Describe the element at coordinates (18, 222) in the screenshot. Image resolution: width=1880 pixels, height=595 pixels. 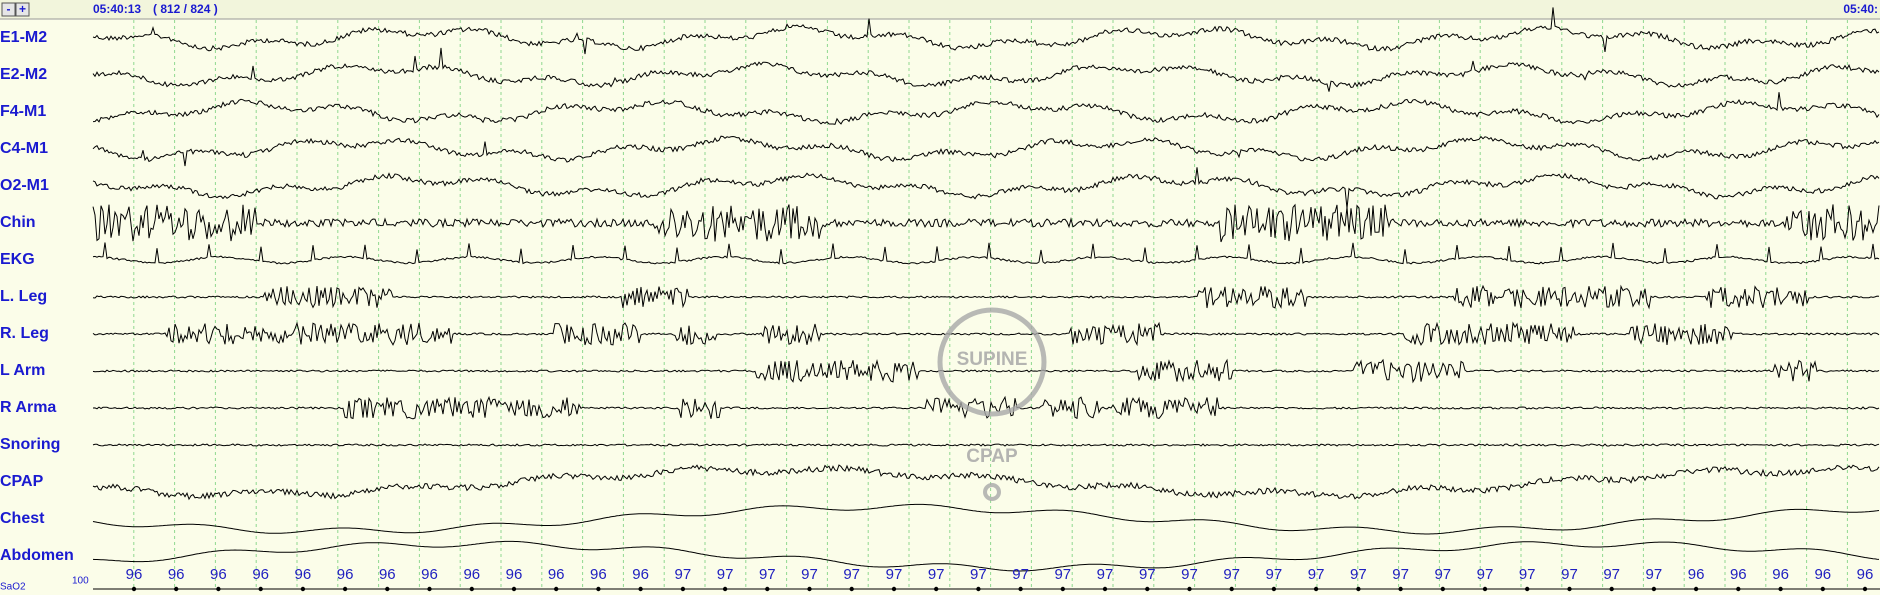
I see `channel-label: Chin` at that location.